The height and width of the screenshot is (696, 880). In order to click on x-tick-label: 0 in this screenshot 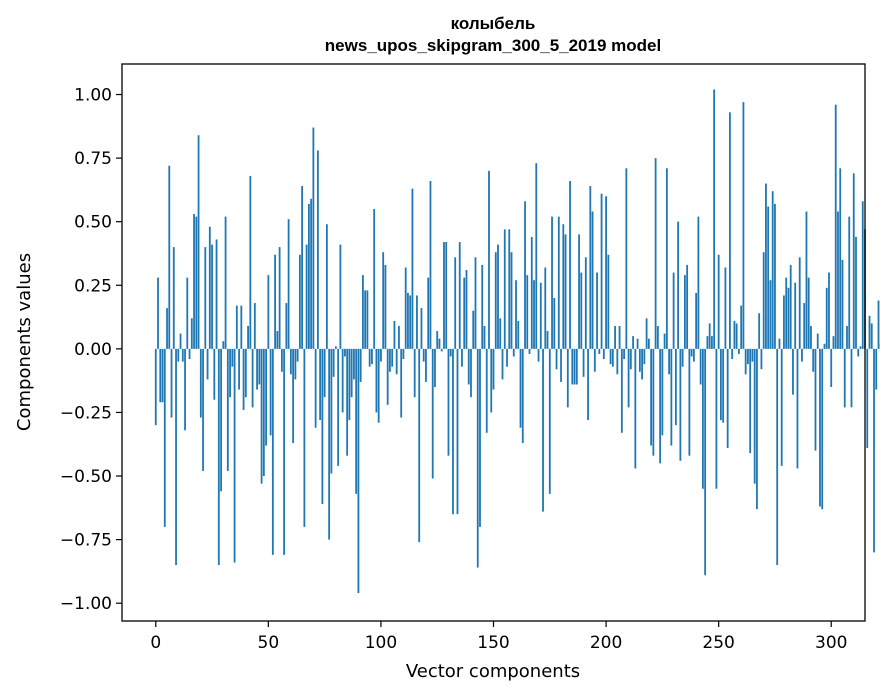, I will do `click(155, 643)`.